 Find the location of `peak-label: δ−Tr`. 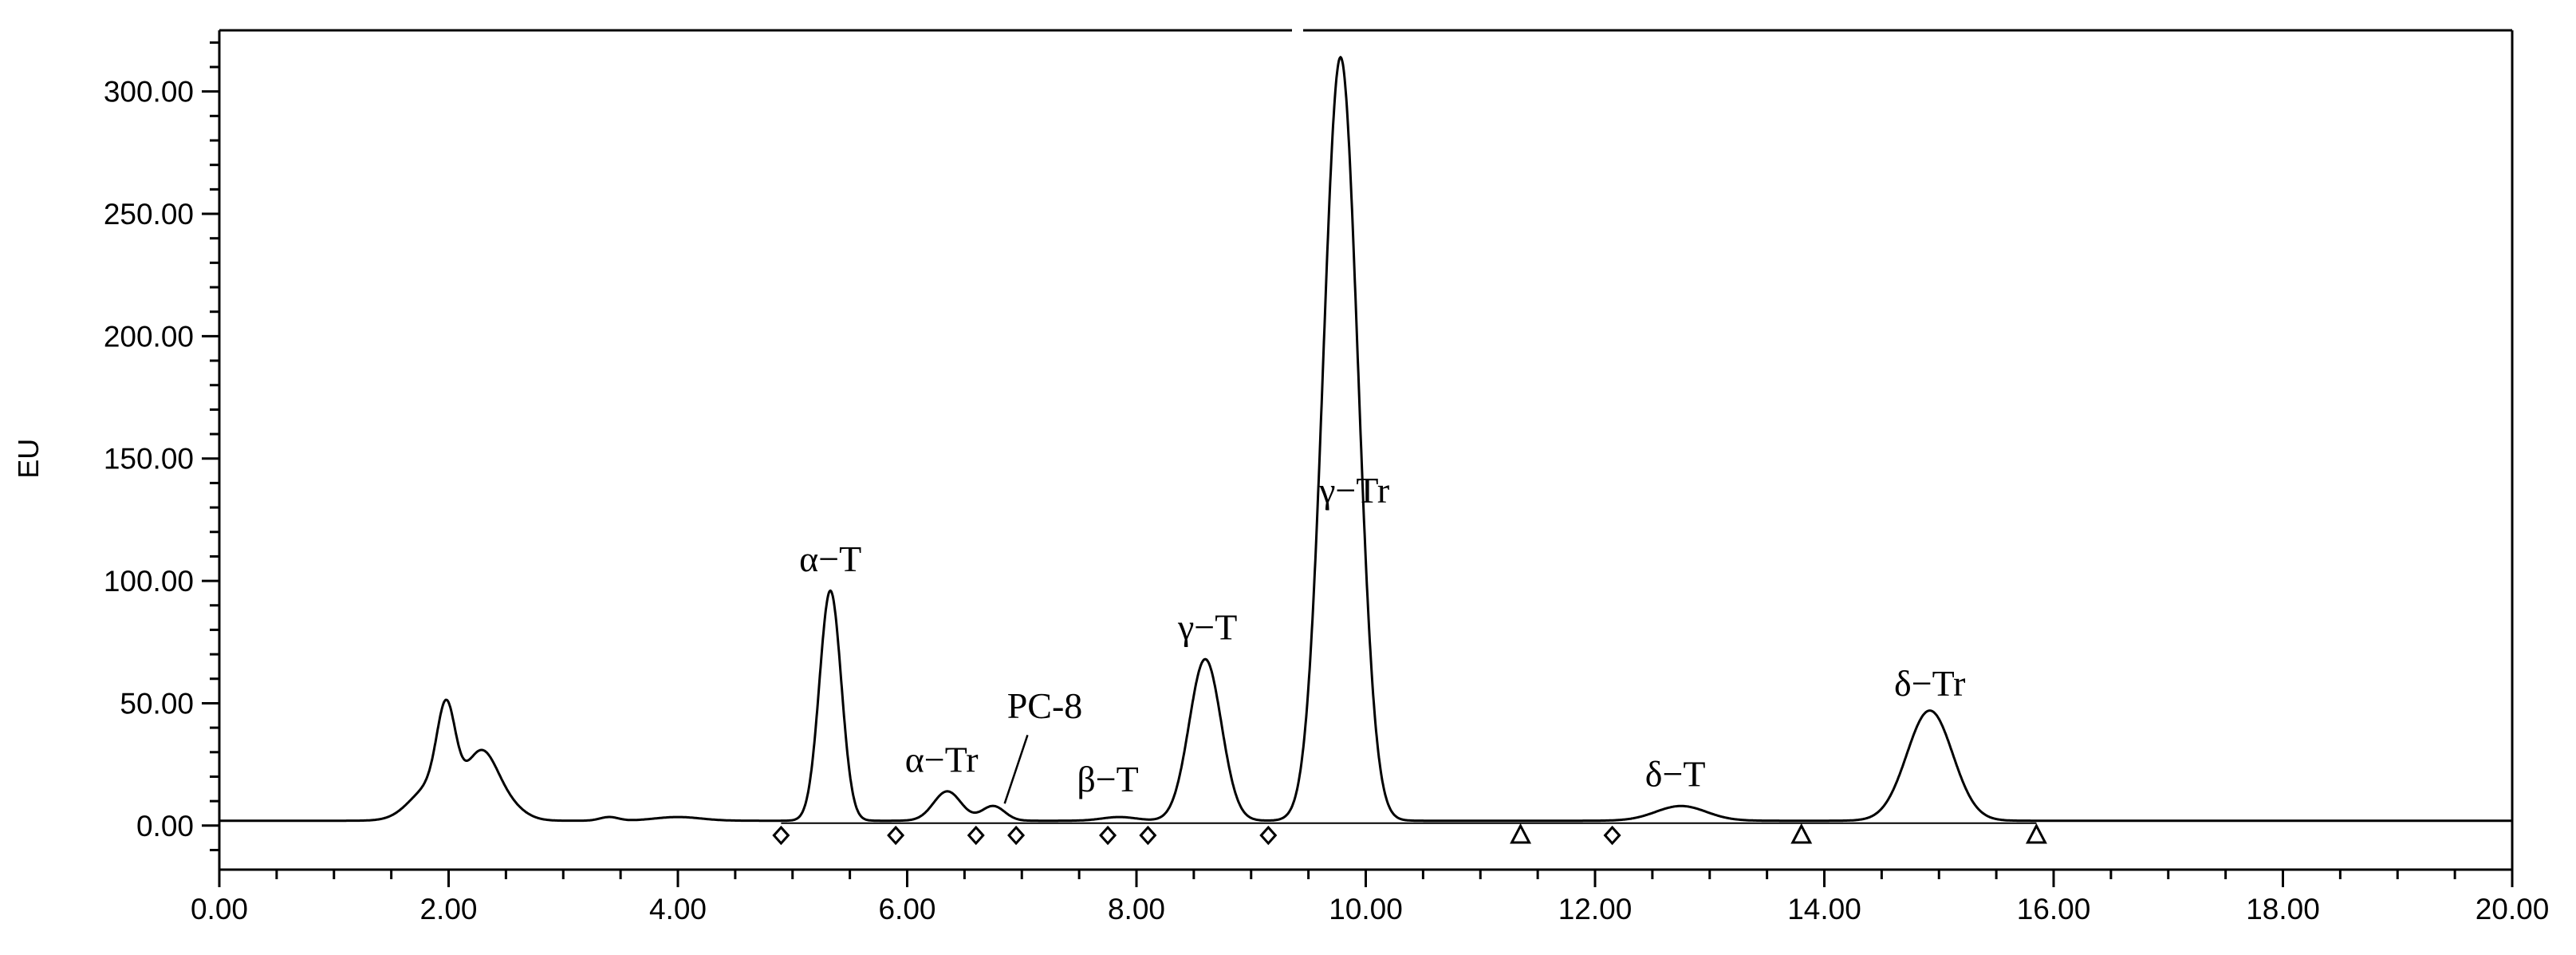

peak-label: δ−Tr is located at coordinates (1929, 683).